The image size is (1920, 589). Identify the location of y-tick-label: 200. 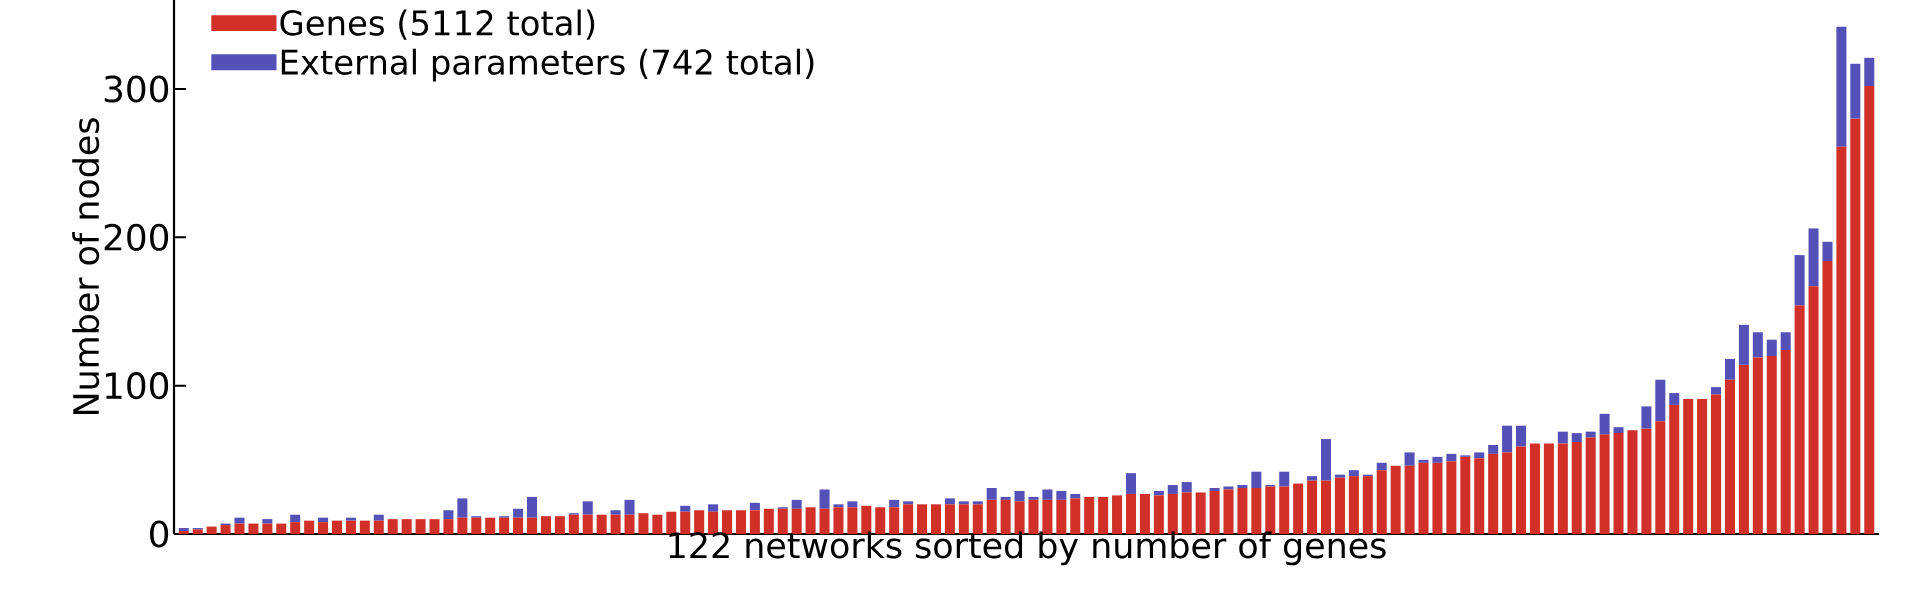
(136, 237).